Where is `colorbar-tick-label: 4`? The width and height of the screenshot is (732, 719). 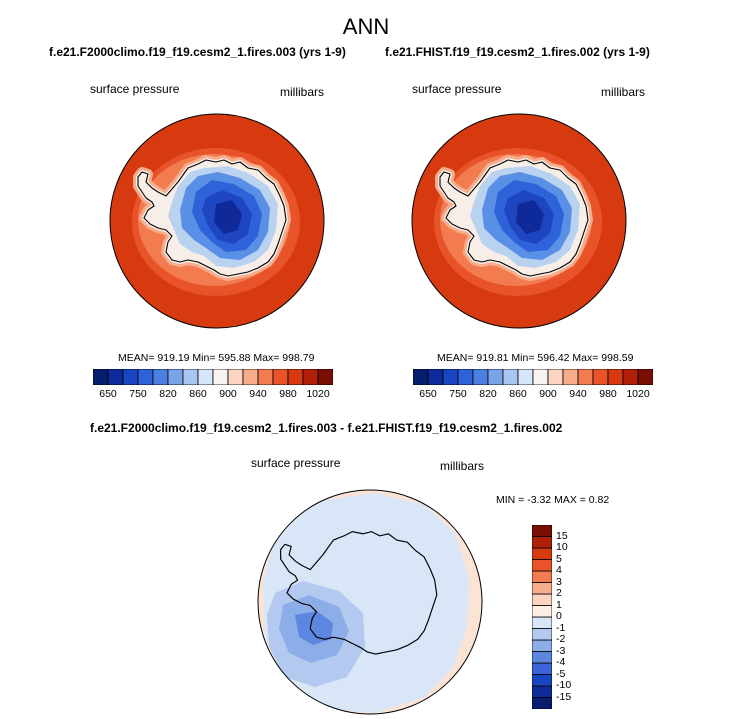 colorbar-tick-label: 4 is located at coordinates (559, 570).